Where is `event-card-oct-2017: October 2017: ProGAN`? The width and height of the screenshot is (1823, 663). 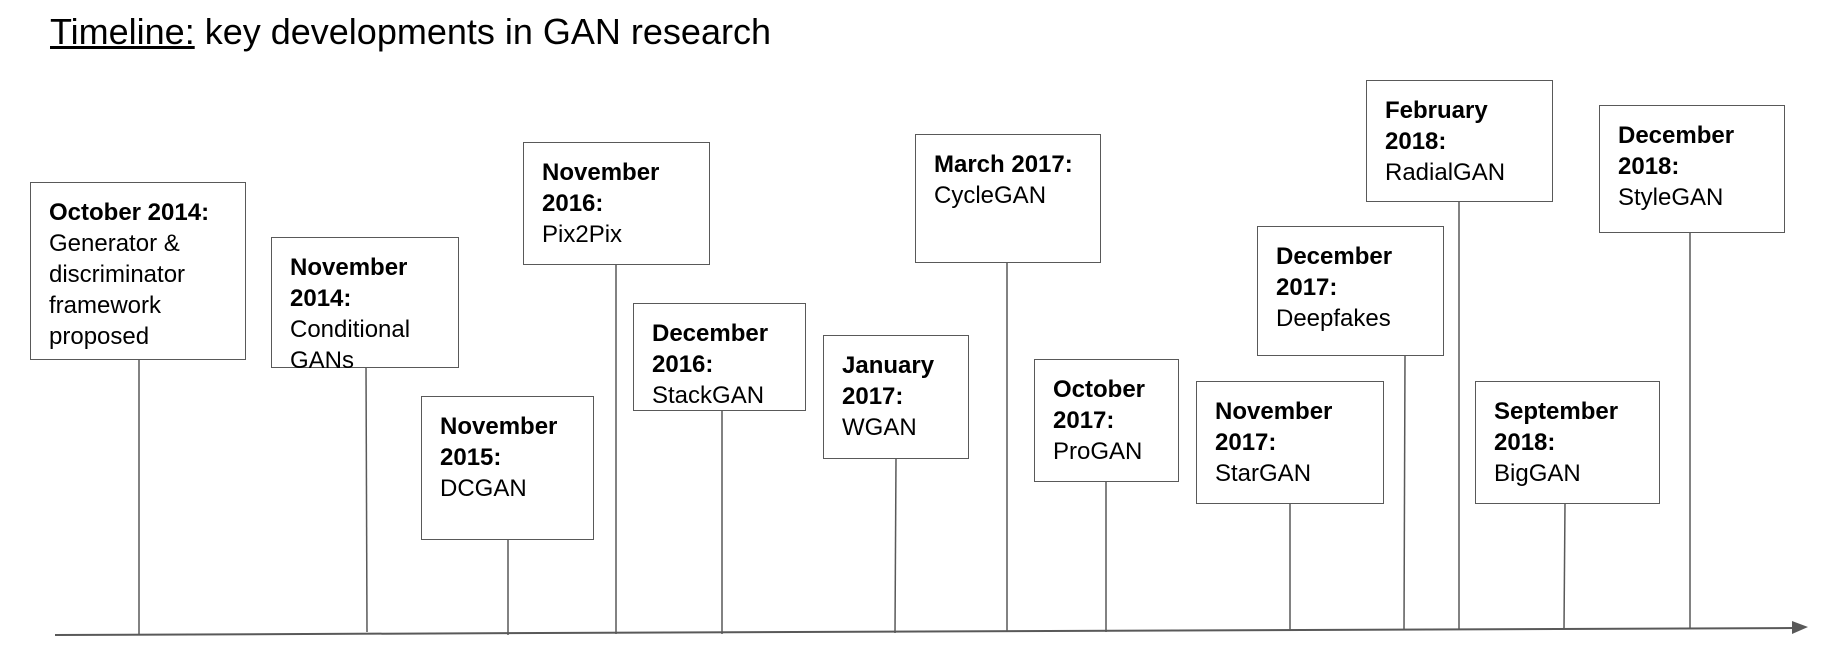 event-card-oct-2017: October 2017: ProGAN is located at coordinates (1106, 420).